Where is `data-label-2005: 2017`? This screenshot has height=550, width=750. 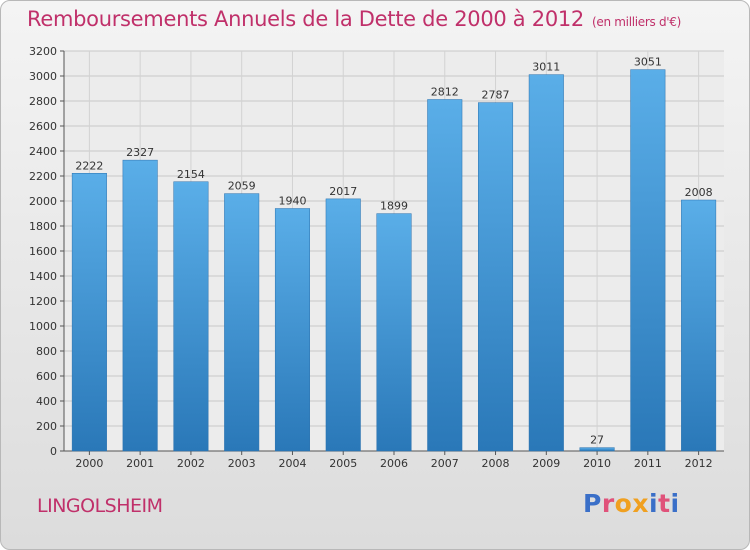
data-label-2005: 2017 is located at coordinates (343, 191).